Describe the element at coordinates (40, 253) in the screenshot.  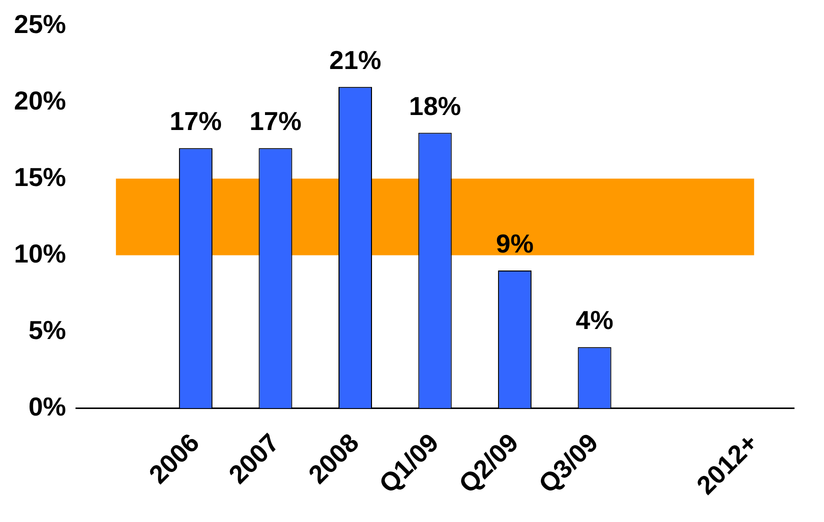
I see `y-tick-label: 10%` at that location.